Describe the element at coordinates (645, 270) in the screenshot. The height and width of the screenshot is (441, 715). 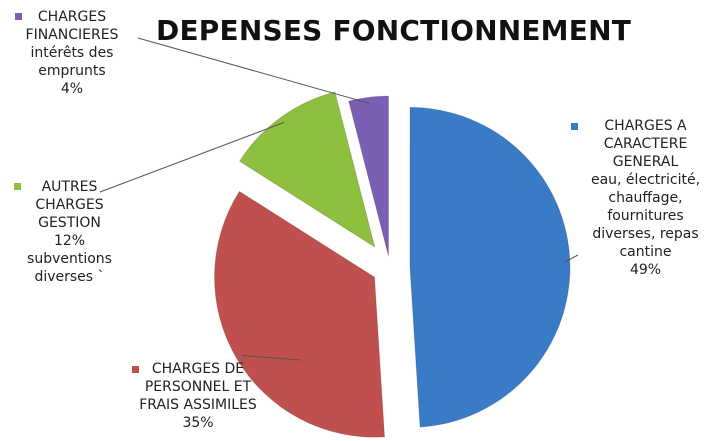
I see `label-line: 49%` at that location.